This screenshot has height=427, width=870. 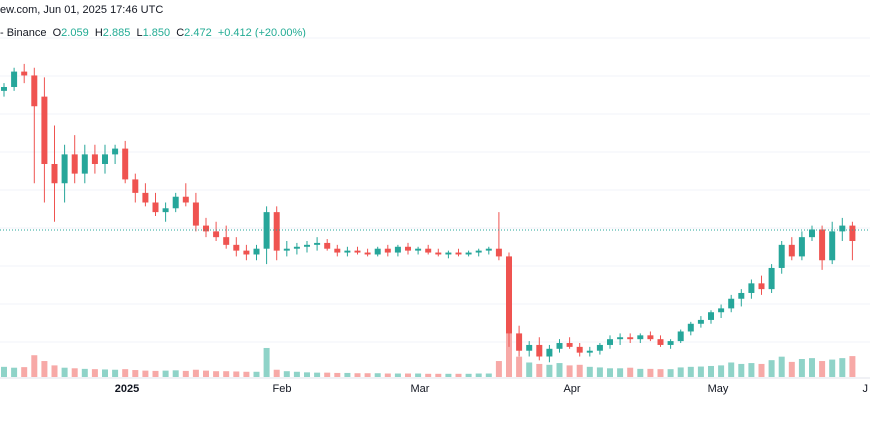 I want to click on time-axis-label: Mar, so click(x=420, y=389).